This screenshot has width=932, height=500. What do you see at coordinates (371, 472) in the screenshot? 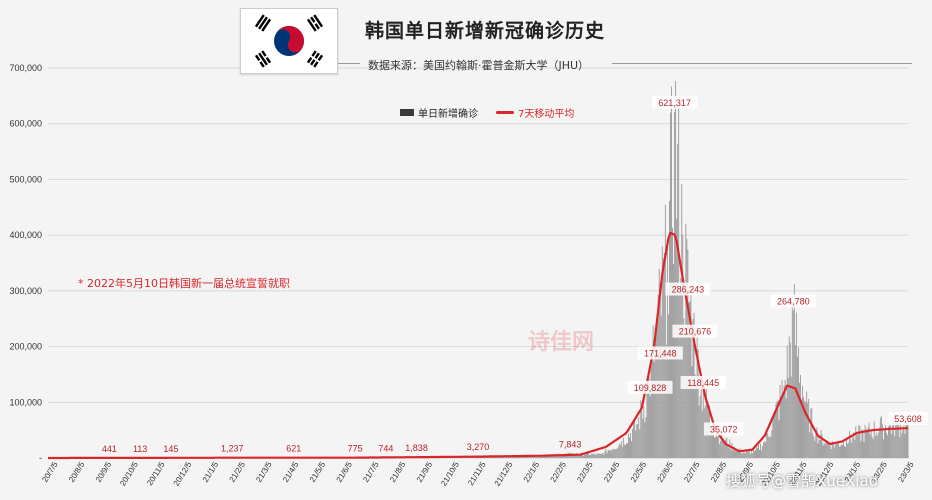
I see `x-tick-label: 21/7/5` at bounding box center [371, 472].